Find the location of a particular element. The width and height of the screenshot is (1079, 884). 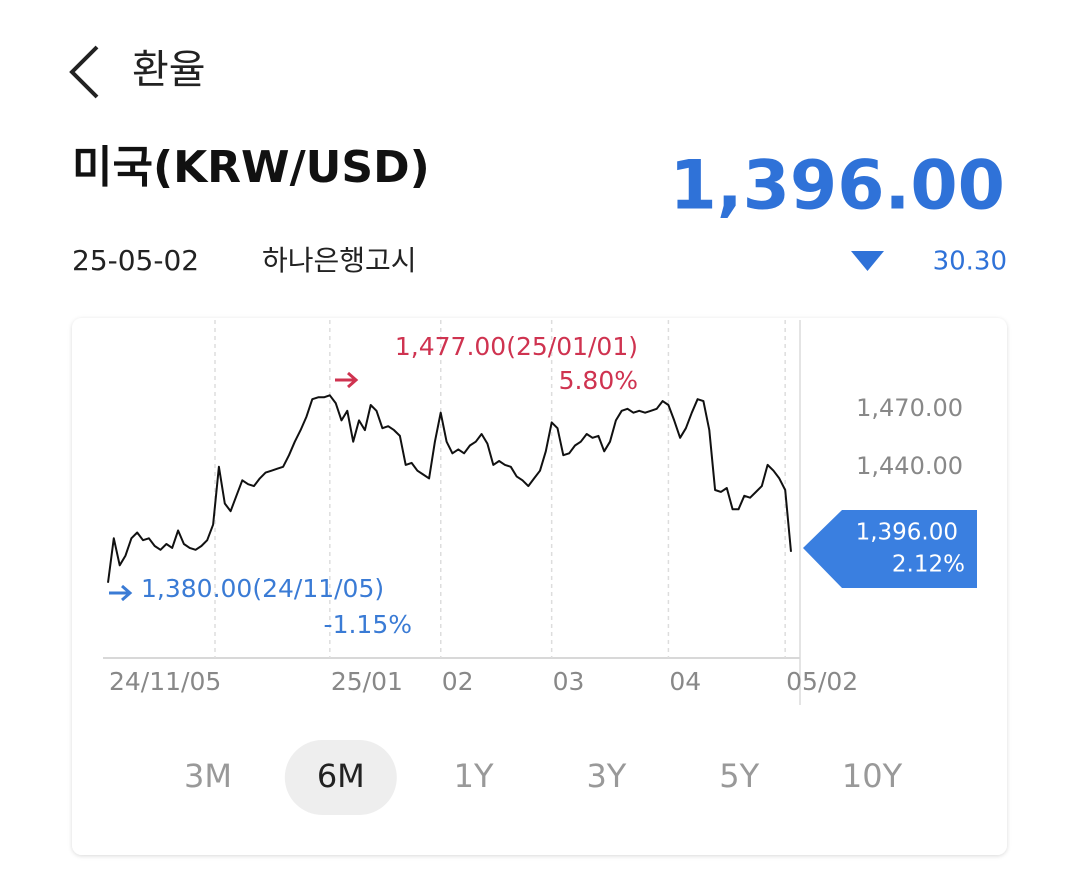

max-change: 5.80% is located at coordinates (598, 380).